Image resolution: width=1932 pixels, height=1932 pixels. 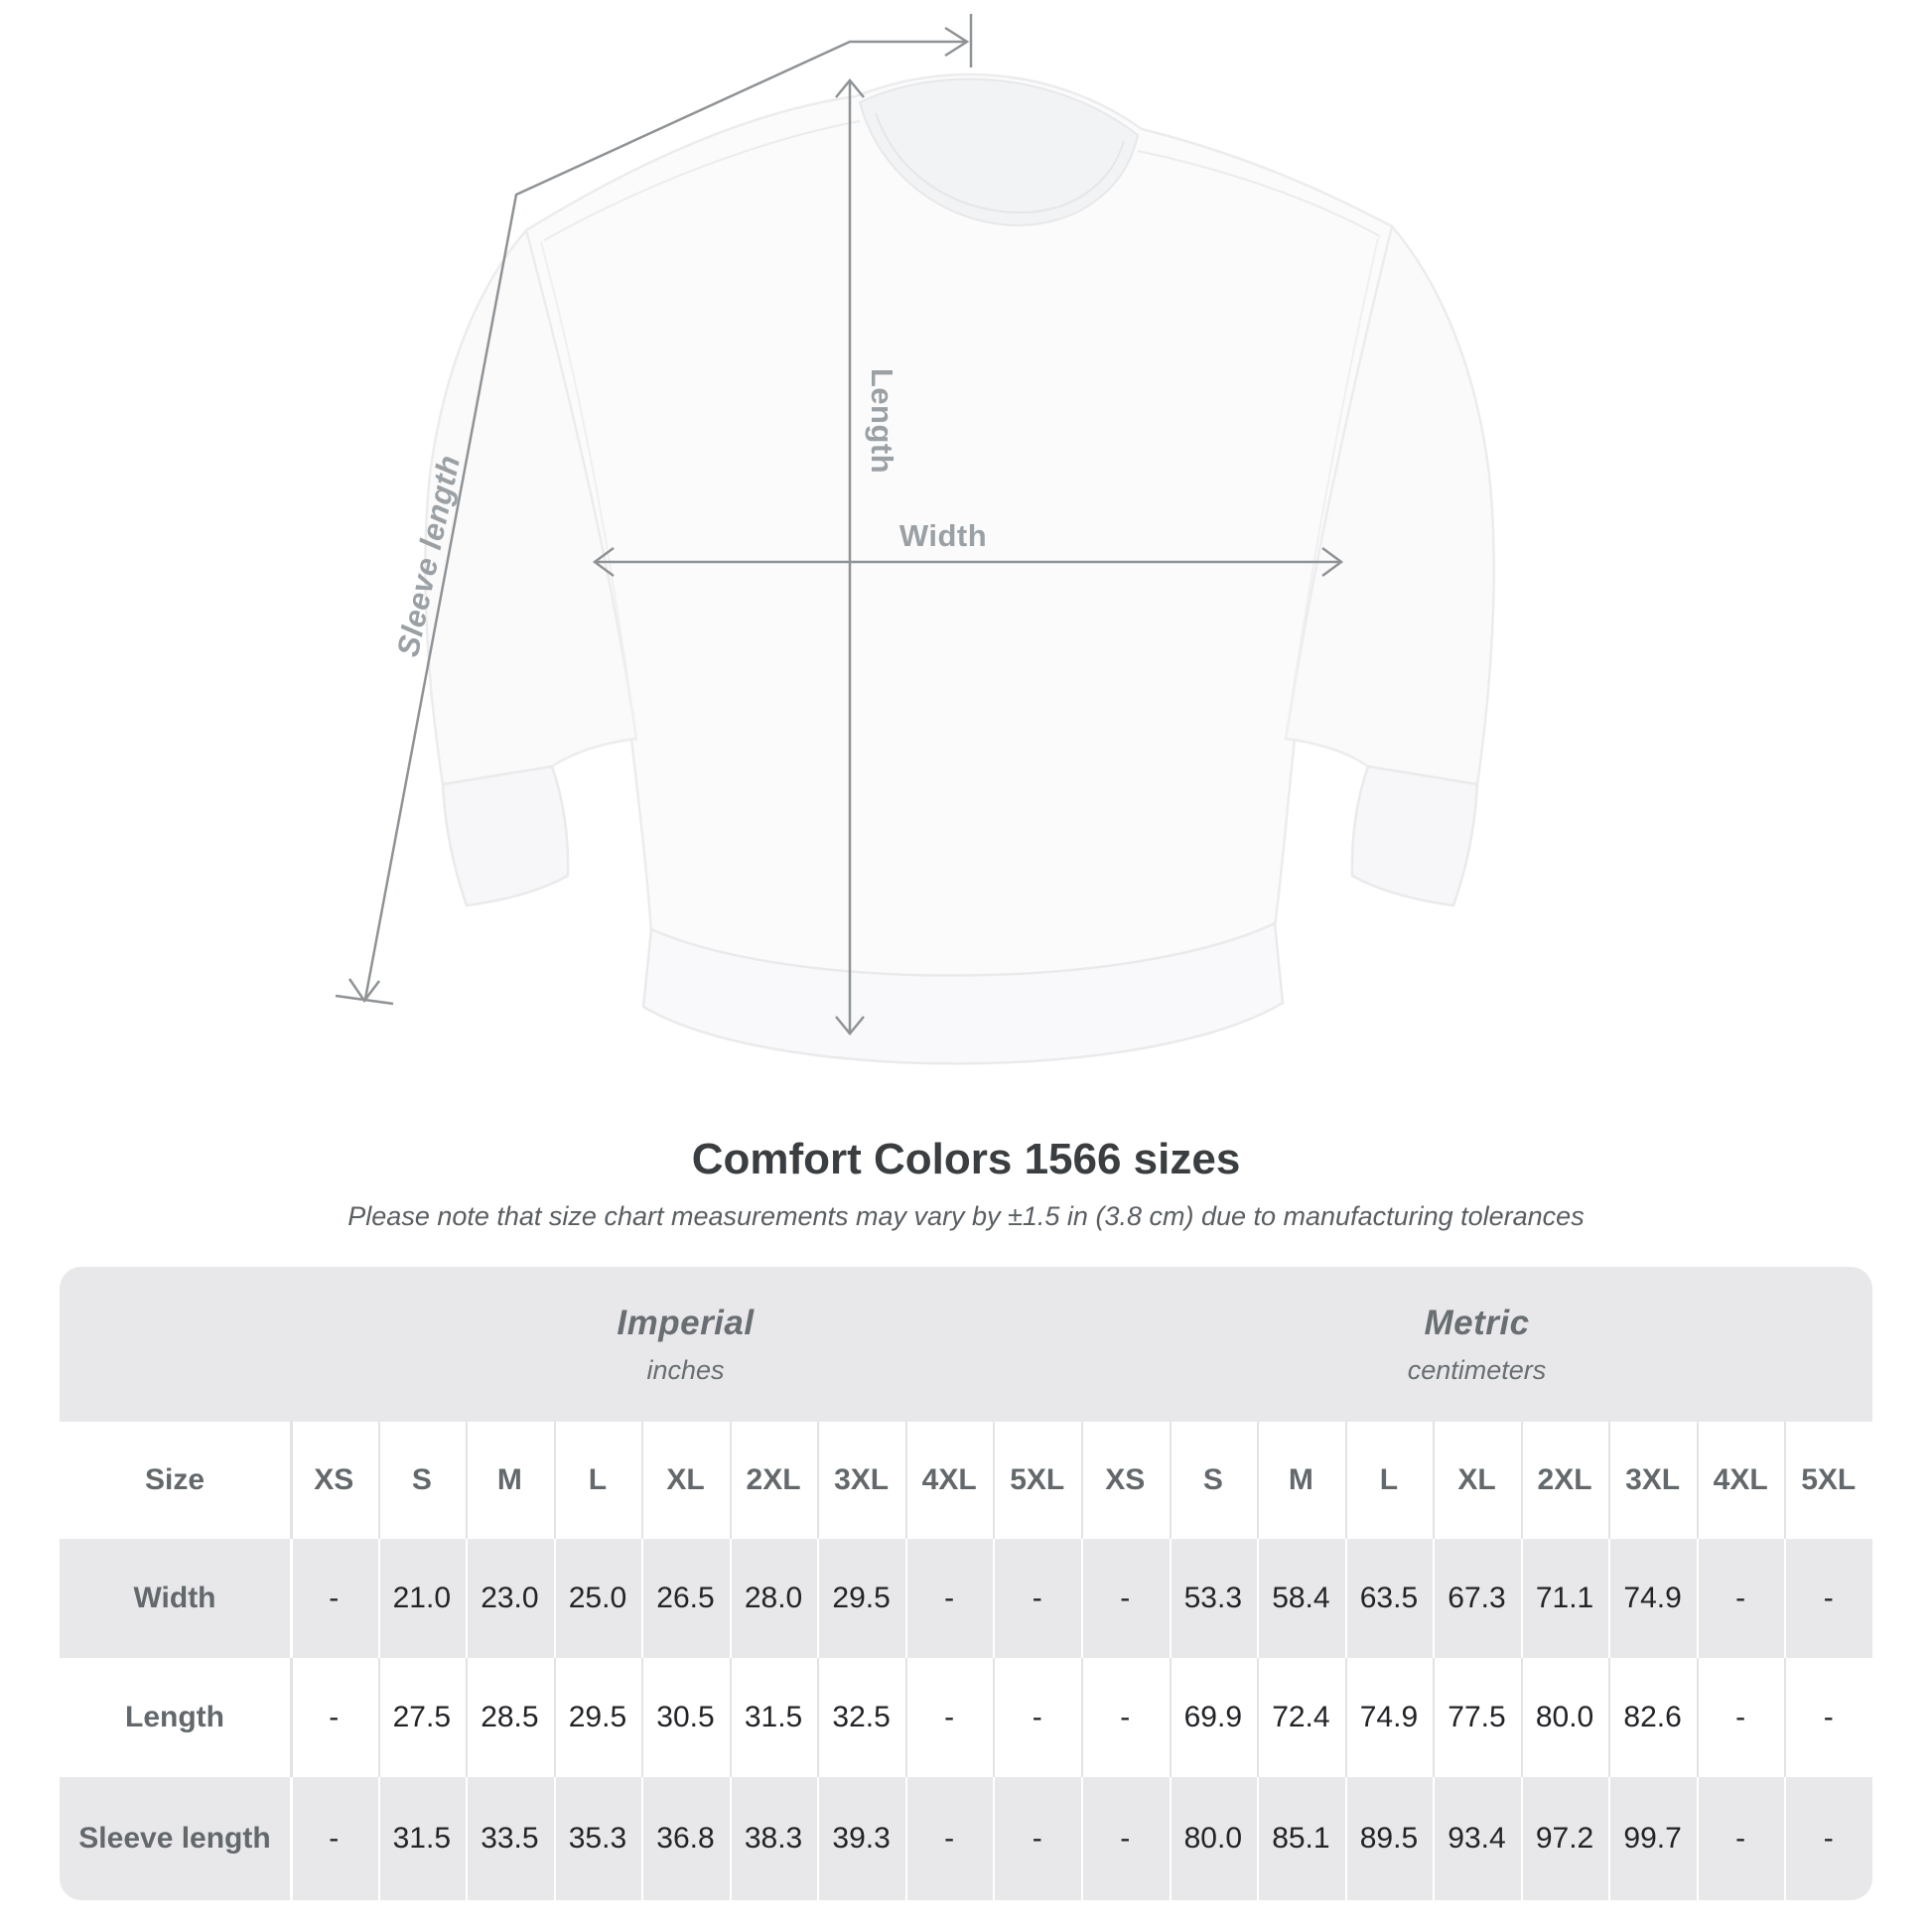 I want to click on row-label: Length, so click(x=174, y=1717).